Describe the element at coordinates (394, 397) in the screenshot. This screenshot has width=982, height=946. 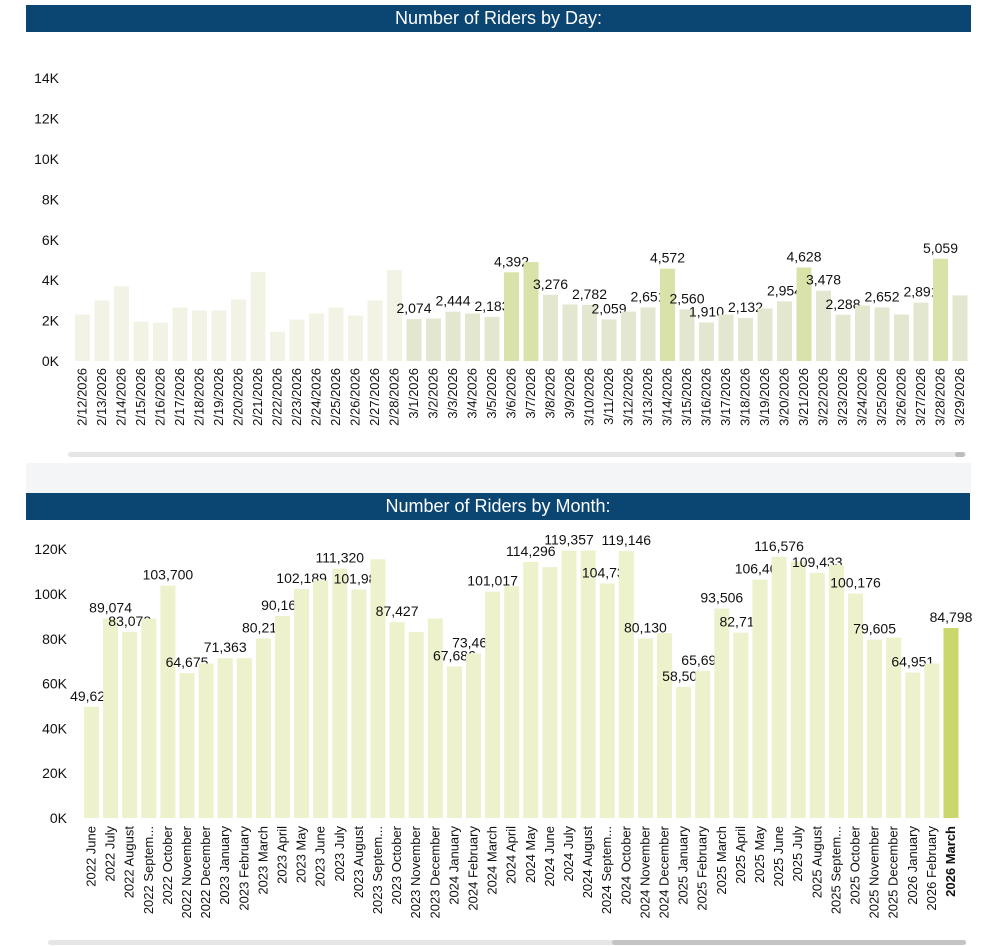
I see `day-x-tick-label: 2/28/2026` at that location.